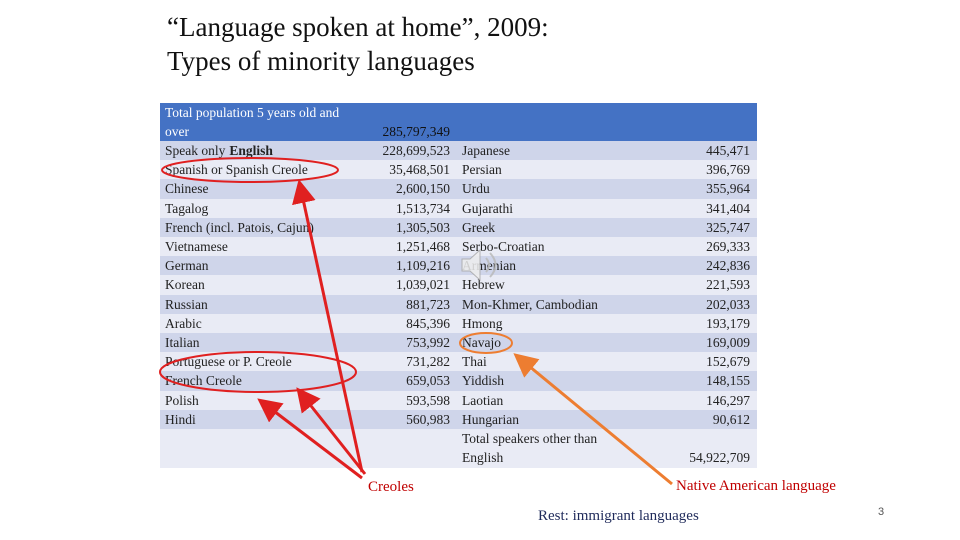  What do you see at coordinates (252, 122) in the screenshot?
I see `header-label: Total population 5 years old and over` at bounding box center [252, 122].